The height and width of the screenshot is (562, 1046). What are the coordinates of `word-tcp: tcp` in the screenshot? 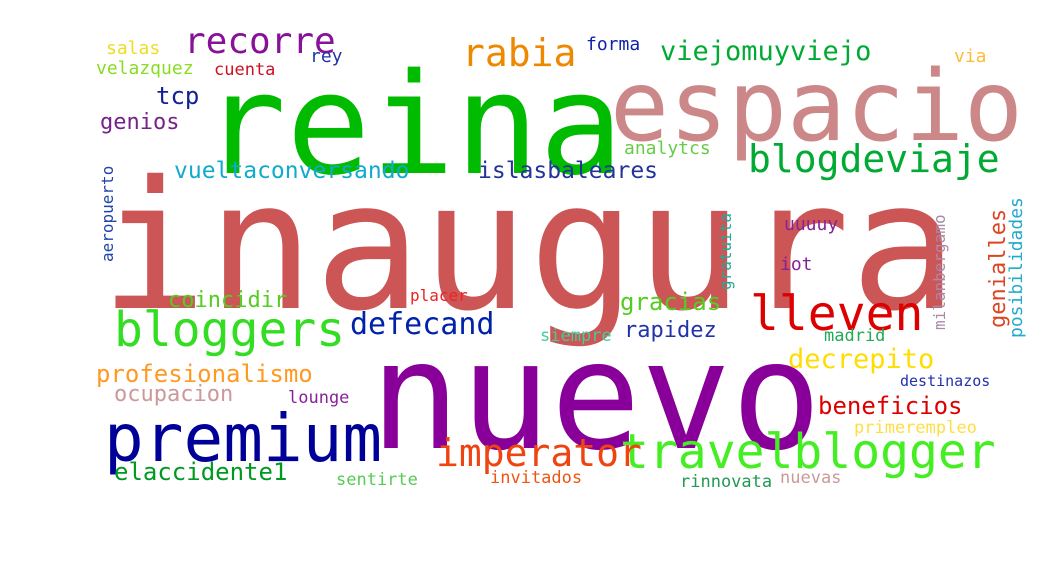 It's located at (178, 96).